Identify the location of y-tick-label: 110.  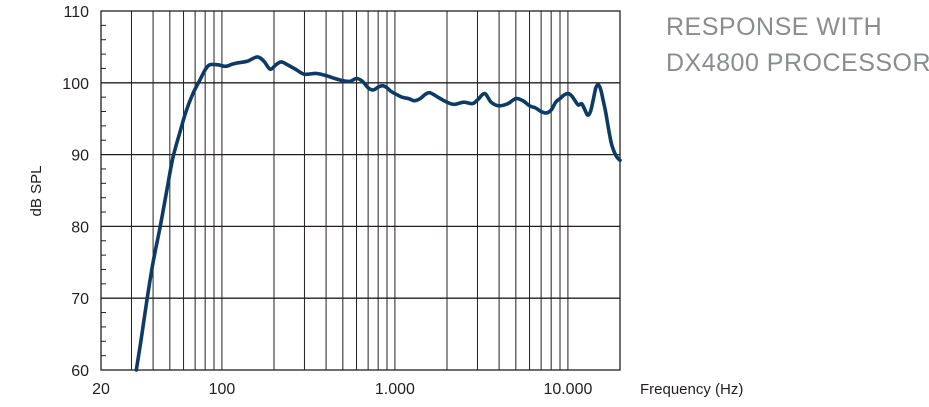
(76, 12).